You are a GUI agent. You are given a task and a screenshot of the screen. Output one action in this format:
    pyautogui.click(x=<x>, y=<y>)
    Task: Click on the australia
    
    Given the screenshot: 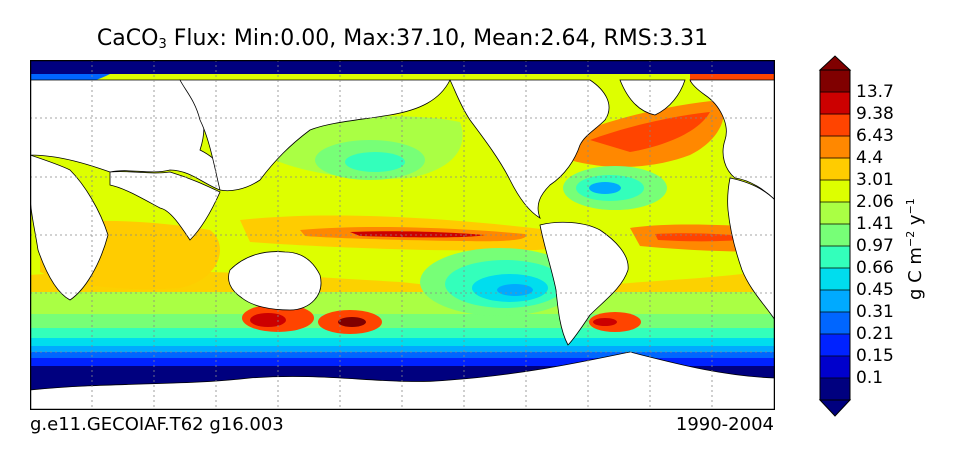 What is the action you would take?
    pyautogui.click(x=275, y=281)
    